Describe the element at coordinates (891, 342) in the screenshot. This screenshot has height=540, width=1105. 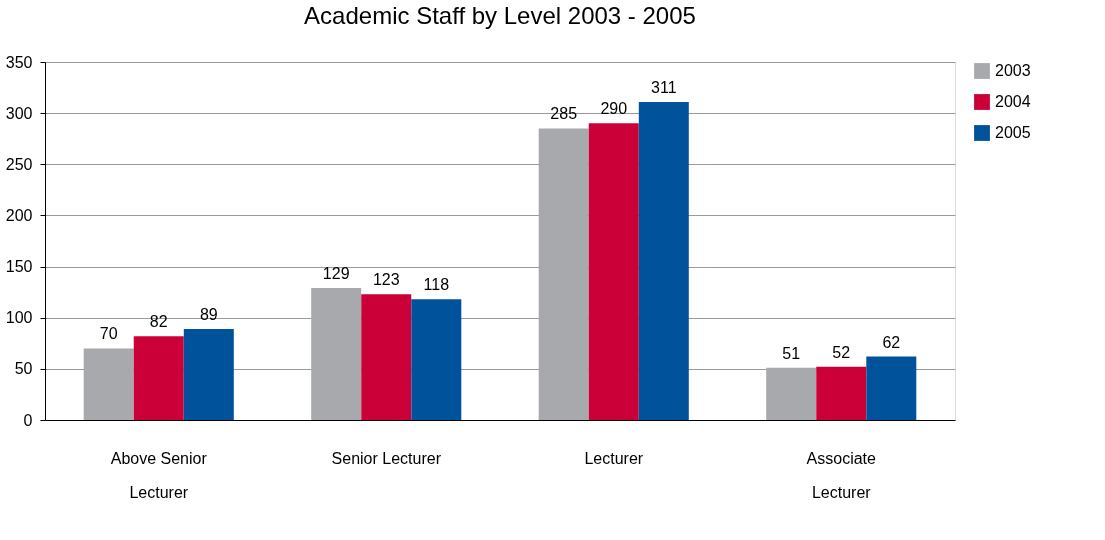
I see `data-label: 62` at that location.